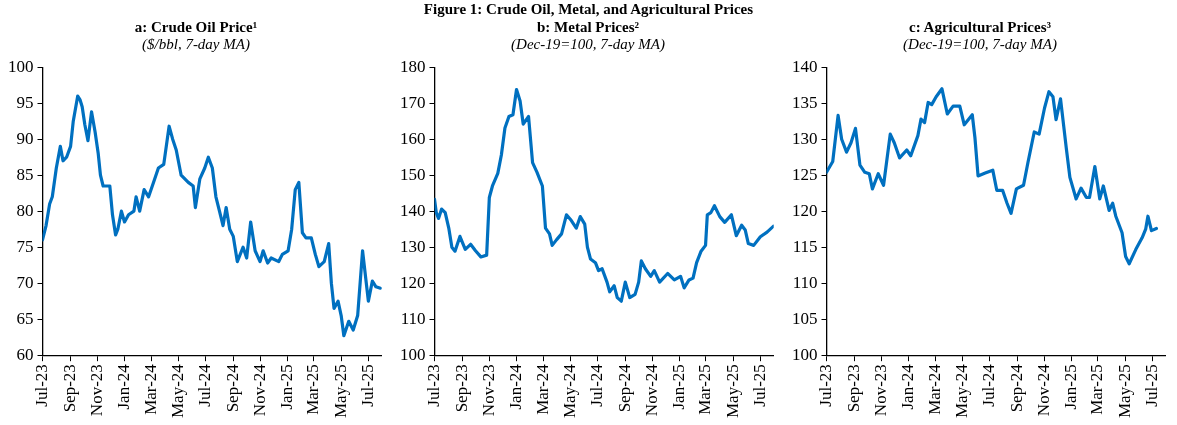 Image resolution: width=1177 pixels, height=425 pixels. What do you see at coordinates (413, 138) in the screenshot?
I see `y-tick-label: 160` at bounding box center [413, 138].